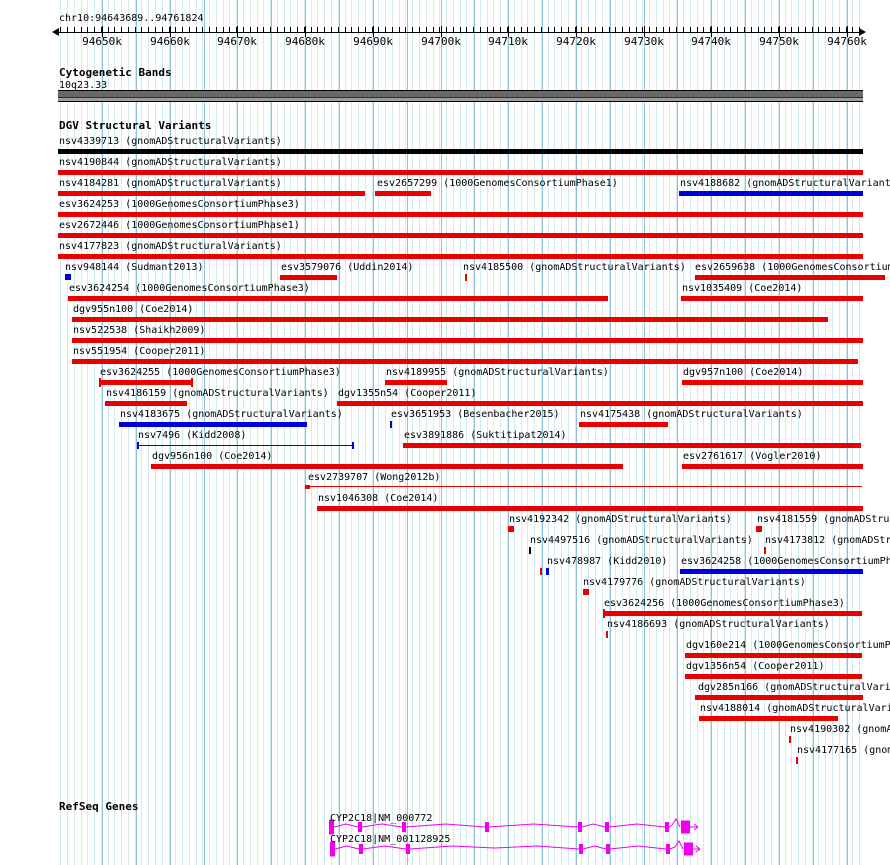 The width and height of the screenshot is (890, 865). I want to click on dgv-feature-label: nsv1035409 (Coe2014), so click(742, 288).